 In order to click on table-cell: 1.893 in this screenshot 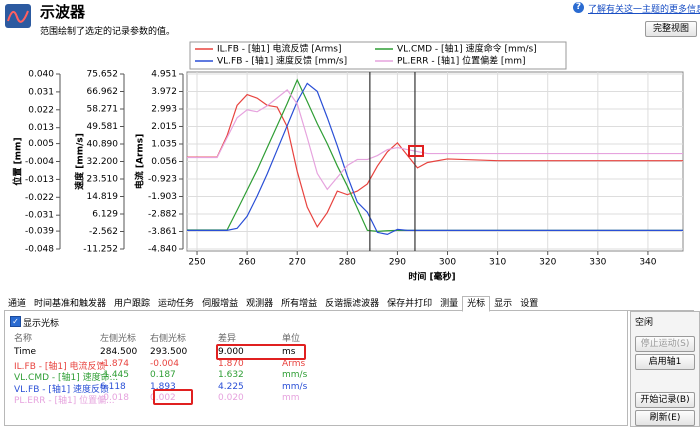, I will do `click(163, 386)`.